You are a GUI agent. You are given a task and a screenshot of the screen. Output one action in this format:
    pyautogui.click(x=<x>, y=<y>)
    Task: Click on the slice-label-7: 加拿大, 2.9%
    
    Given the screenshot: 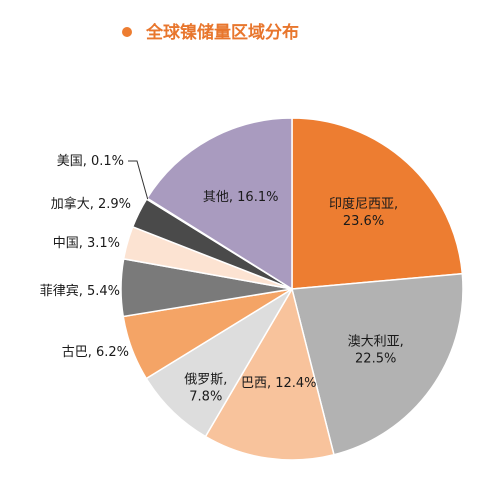 What is the action you would take?
    pyautogui.click(x=91, y=204)
    